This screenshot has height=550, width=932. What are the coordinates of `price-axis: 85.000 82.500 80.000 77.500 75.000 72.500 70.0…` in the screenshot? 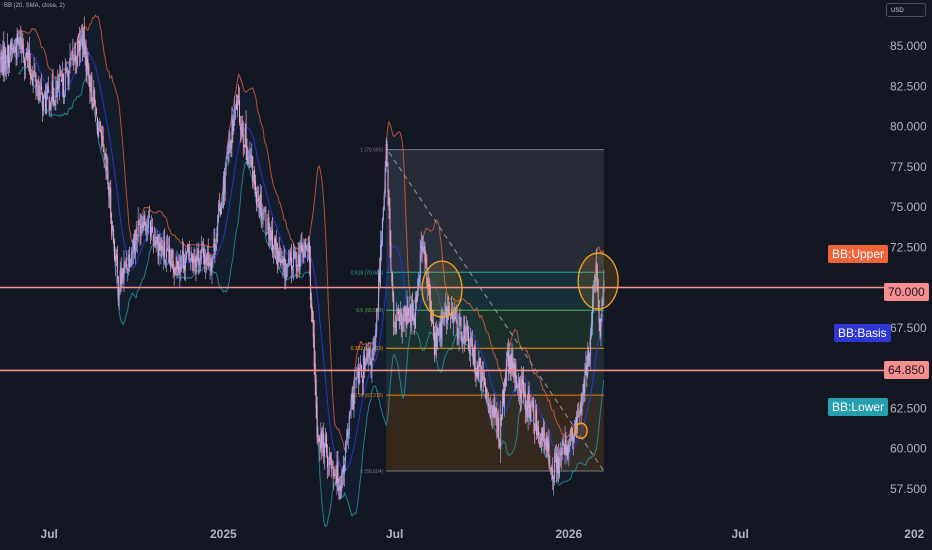 It's located at (908, 275).